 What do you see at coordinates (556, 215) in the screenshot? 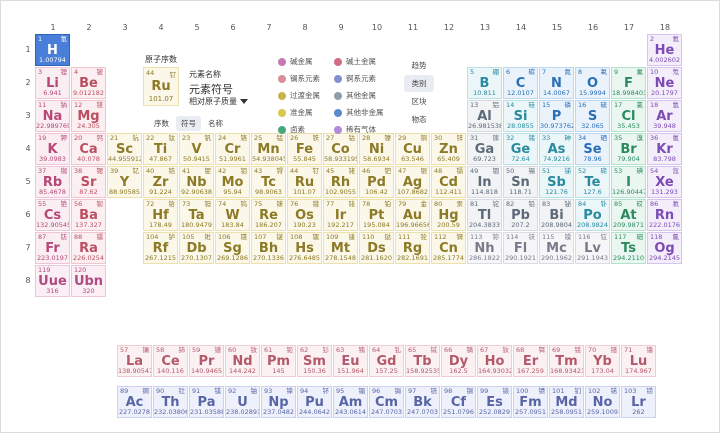
I see `element-cell-bi: 83 铋 Bi 208.9804` at bounding box center [556, 215].